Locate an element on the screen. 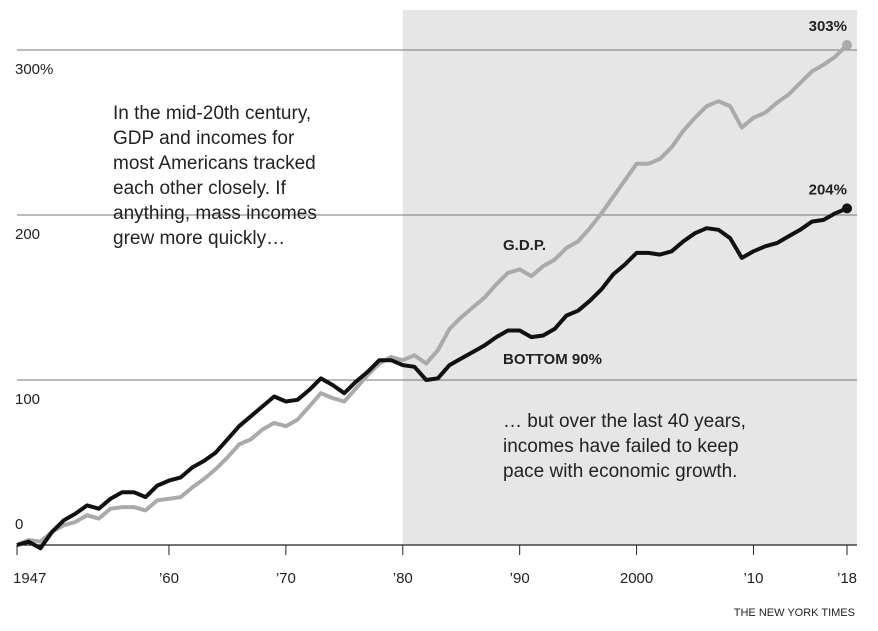  series-label: G.D.P. is located at coordinates (524, 245).